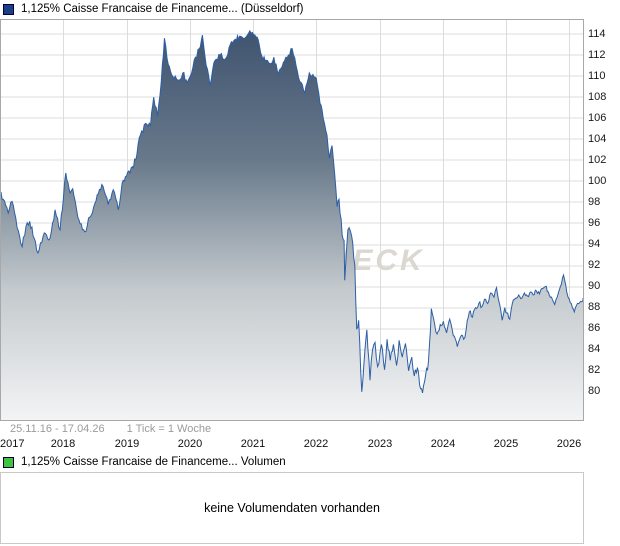 This screenshot has height=546, width=620. What do you see at coordinates (63, 444) in the screenshot?
I see `x-tick-label: 2018` at bounding box center [63, 444].